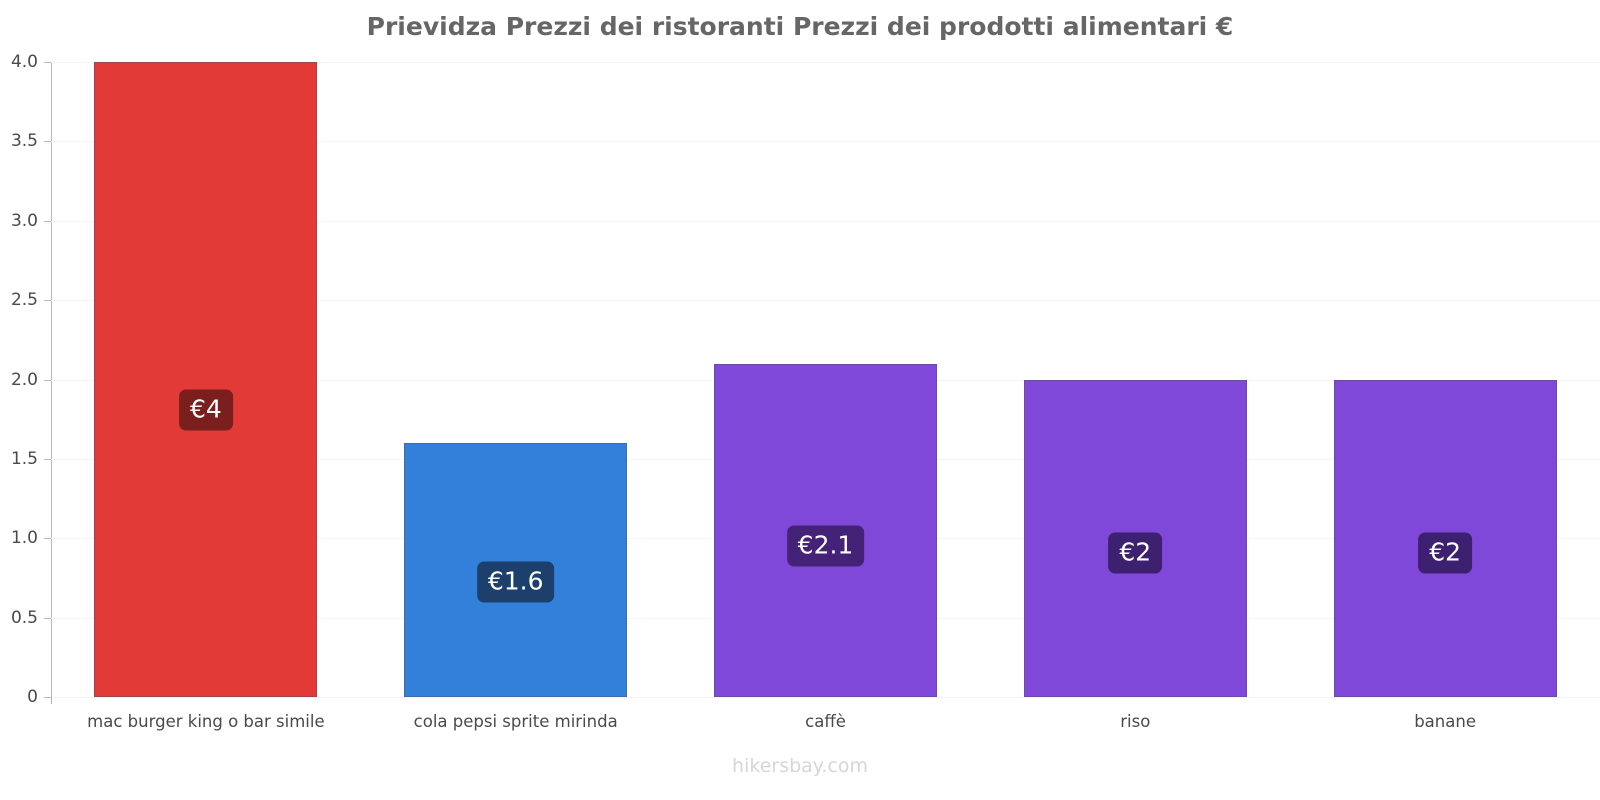 Image resolution: width=1600 pixels, height=800 pixels. What do you see at coordinates (24, 538) in the screenshot?
I see `y-tick-label: 1.0` at bounding box center [24, 538].